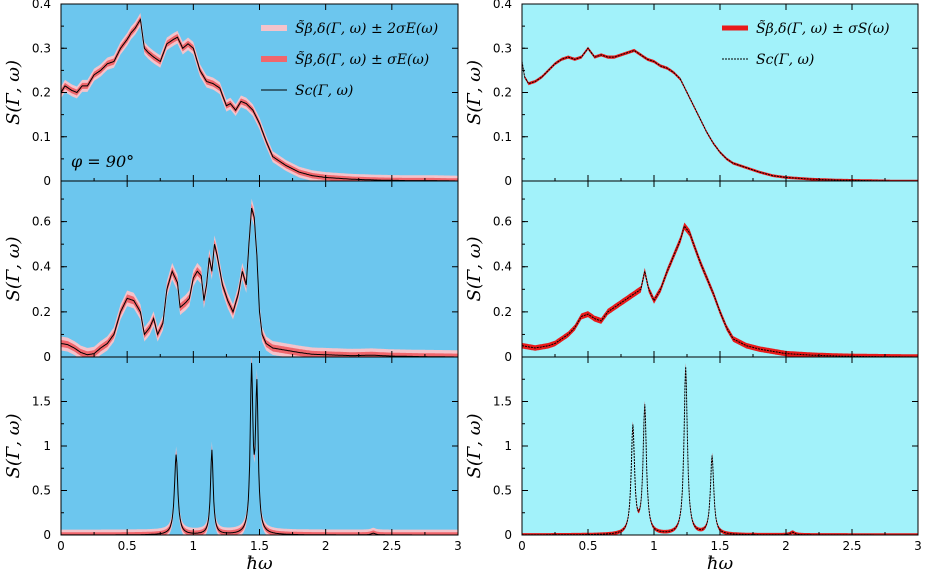  I want to click on legend-label: S̃β,δ(Γ, ω) ± σE(ω), so click(362, 59).